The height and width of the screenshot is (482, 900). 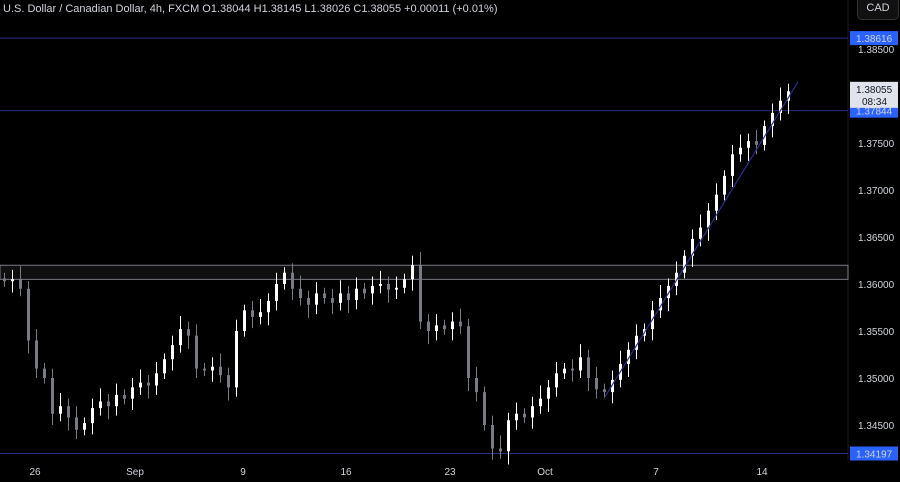 I want to click on x-tick-label: Sep, so click(x=135, y=472).